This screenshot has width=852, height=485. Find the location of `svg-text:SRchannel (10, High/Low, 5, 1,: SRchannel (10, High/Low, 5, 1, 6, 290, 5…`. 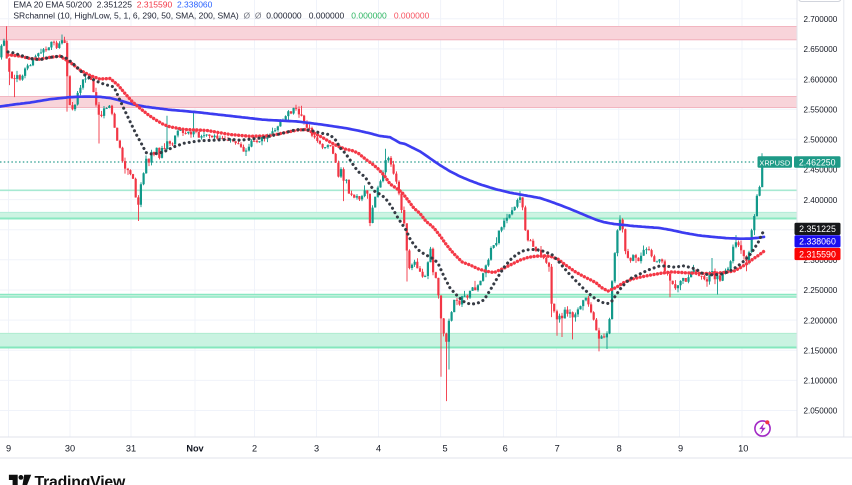

svg-text:SRchannel (10, High/Low, 5, 1,: SRchannel (10, High/Low, 5, 1, 6, 290, 5… is located at coordinates (221, 16).